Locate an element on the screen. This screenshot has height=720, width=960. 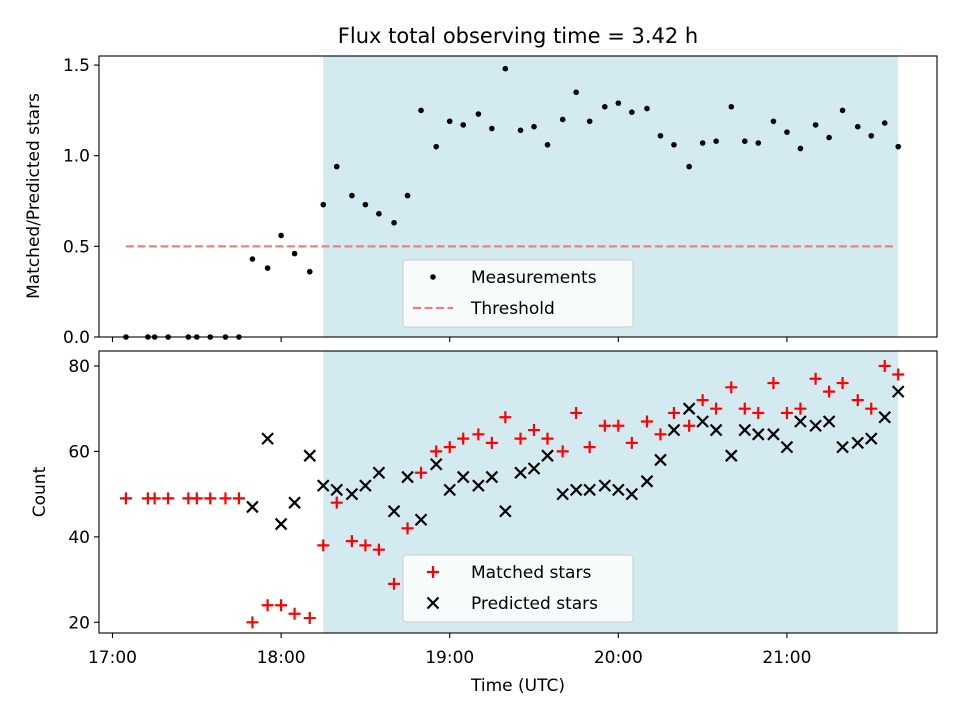
legend: Matched stars Predicted stars is located at coordinates (518, 588).